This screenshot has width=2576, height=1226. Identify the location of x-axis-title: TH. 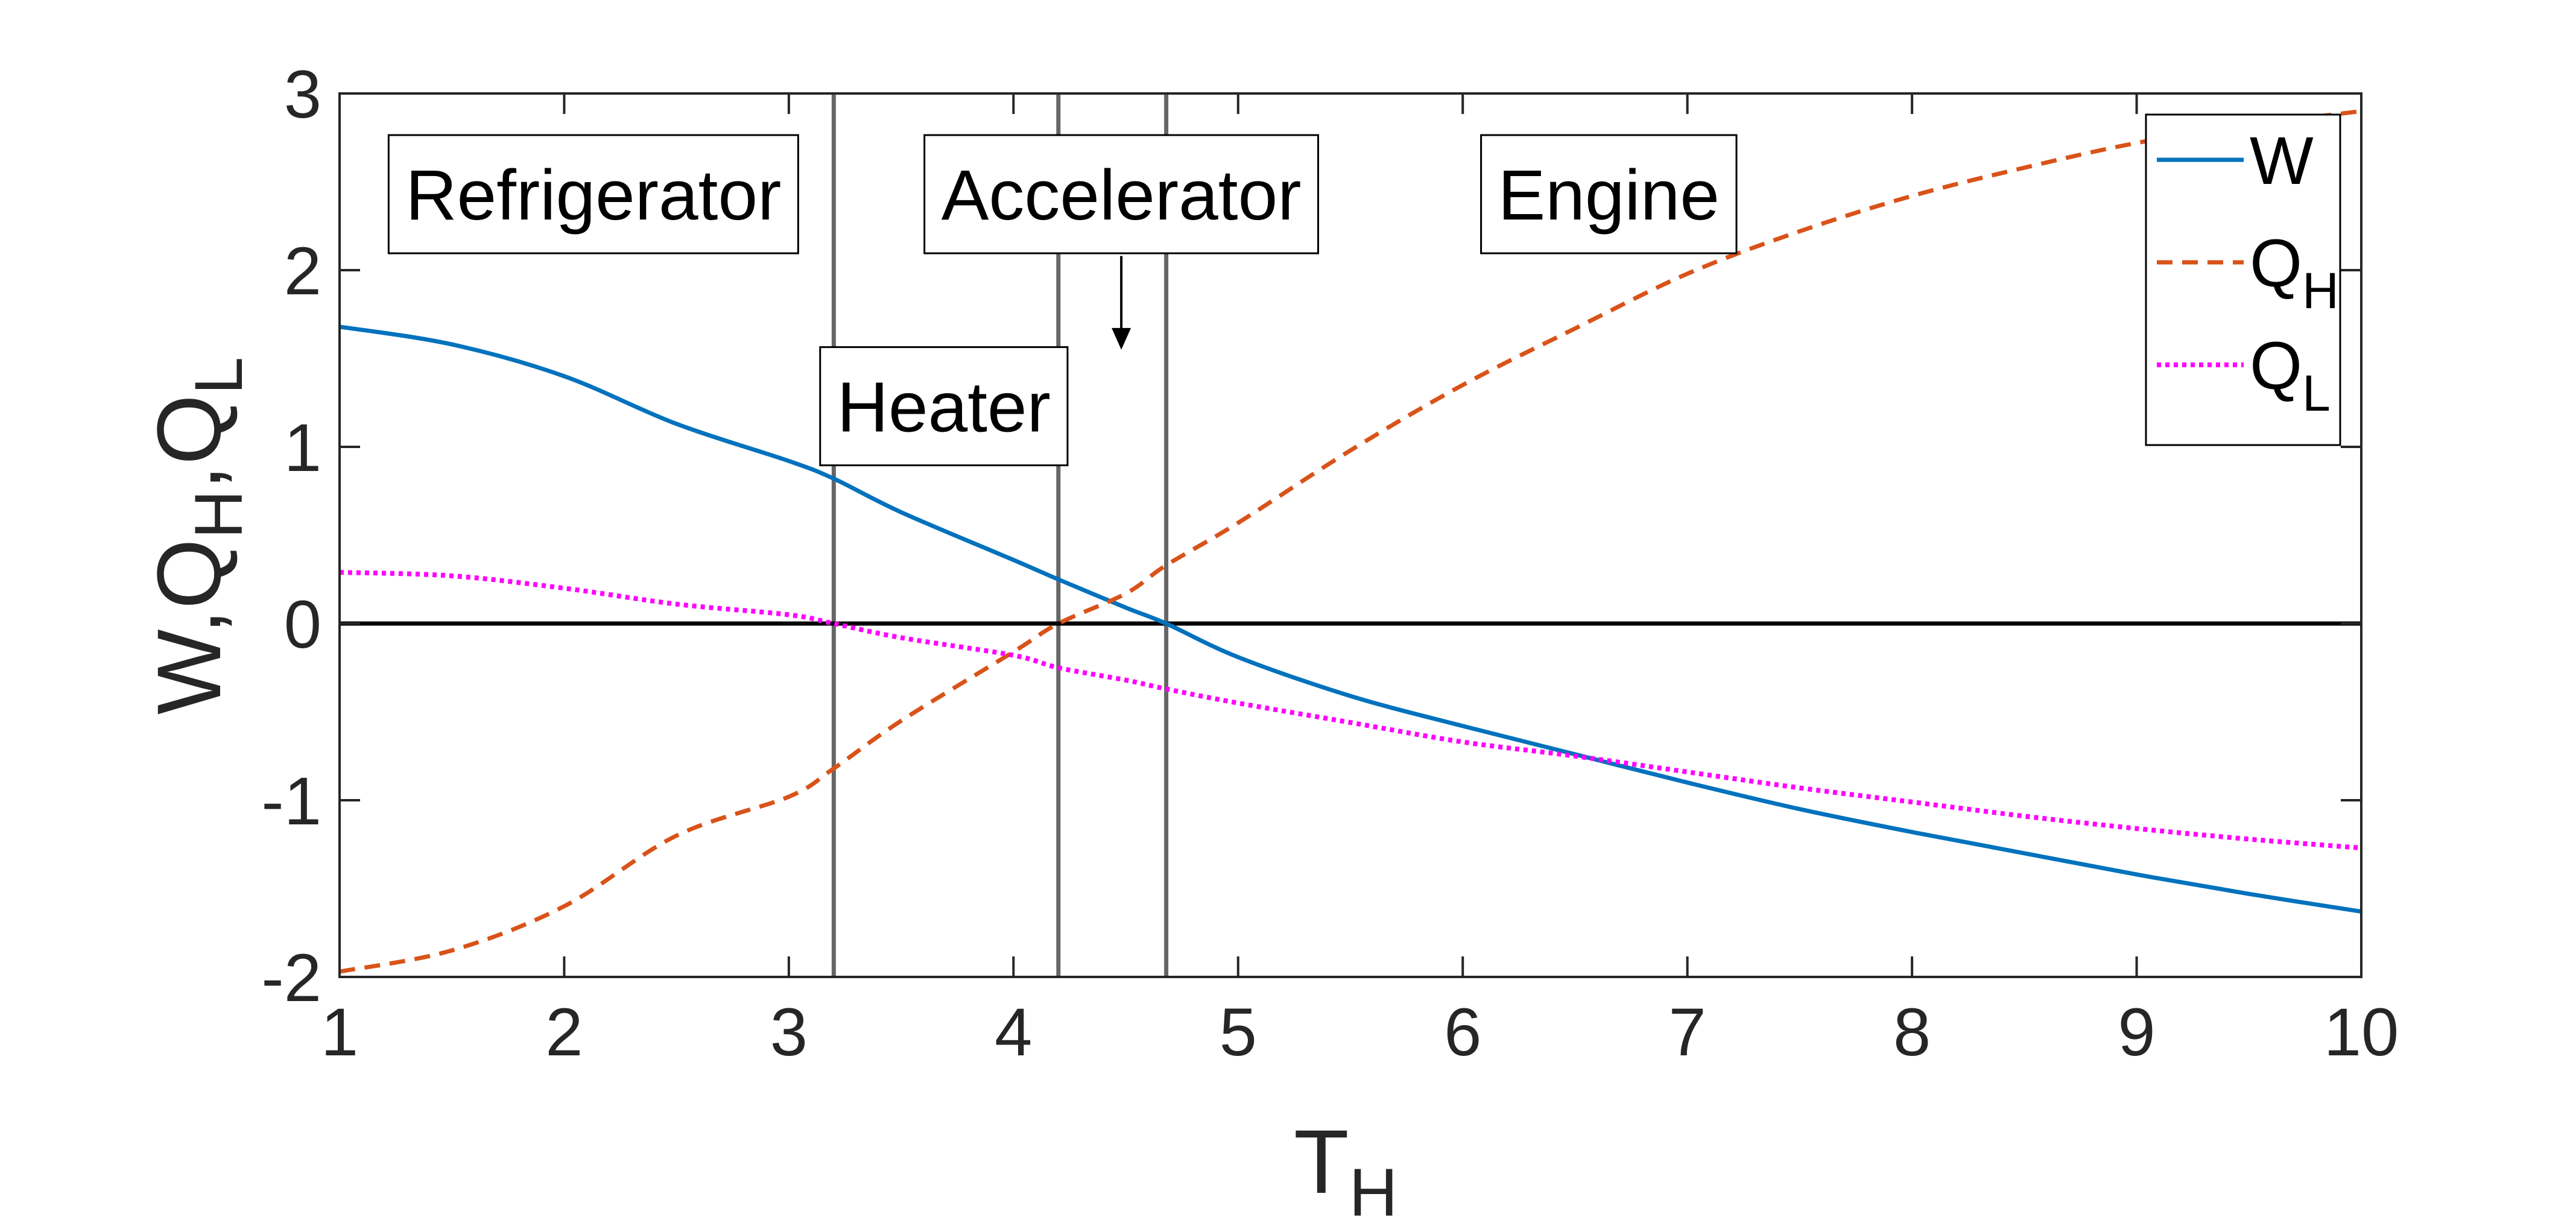
(1346, 1169).